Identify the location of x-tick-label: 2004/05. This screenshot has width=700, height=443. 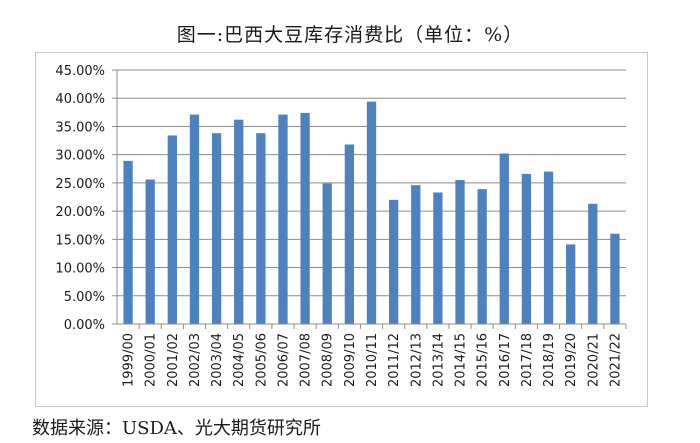
(239, 360).